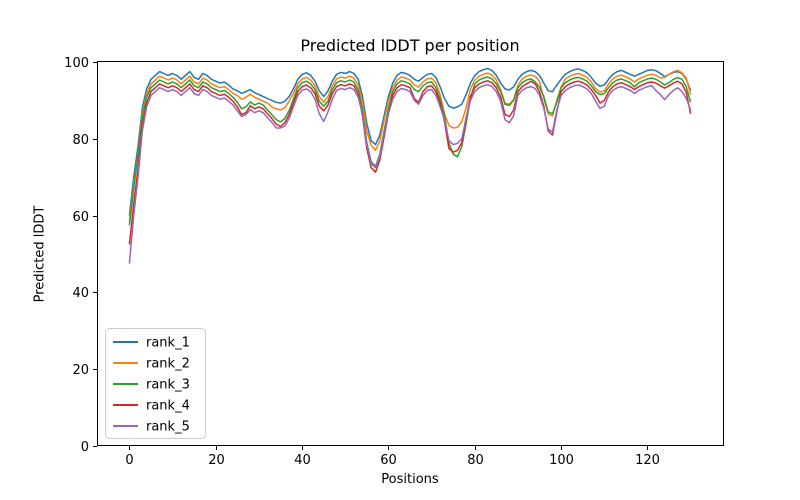 Image resolution: width=800 pixels, height=500 pixels. Describe the element at coordinates (168, 364) in the screenshot. I see `legend-label-rank_2: rank_2` at that location.